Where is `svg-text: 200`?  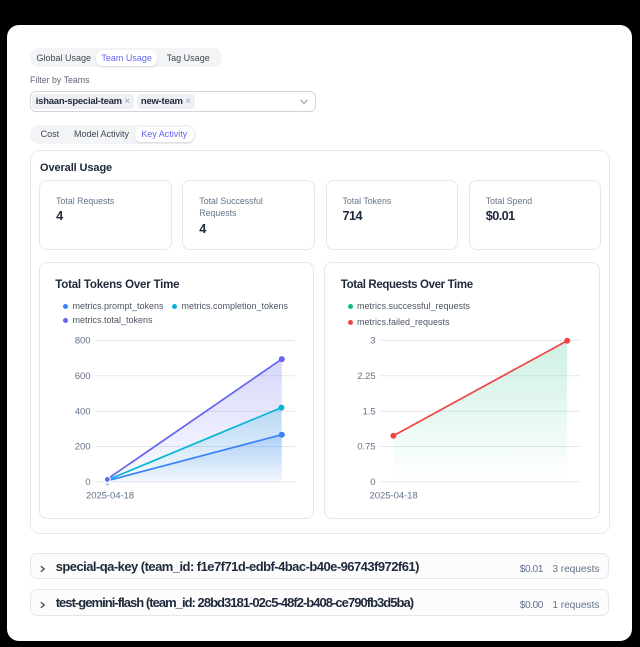 svg-text: 200 is located at coordinates (83, 447).